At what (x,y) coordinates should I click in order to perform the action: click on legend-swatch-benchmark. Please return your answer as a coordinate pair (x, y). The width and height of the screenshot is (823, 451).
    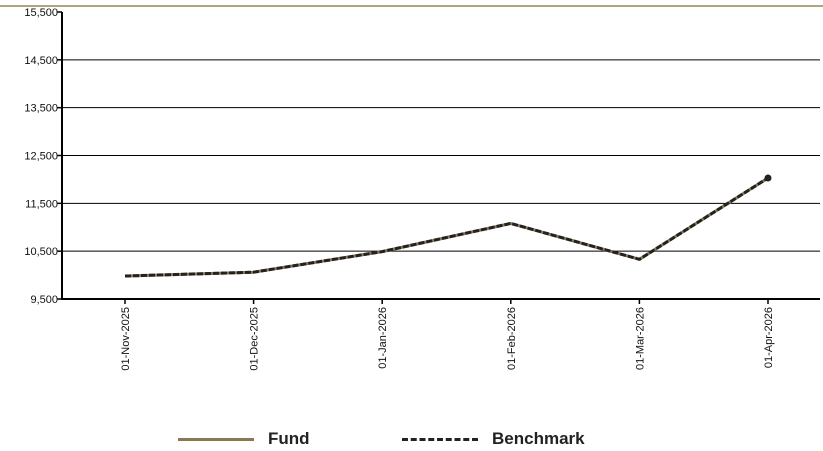
    Looking at the image, I should click on (440, 439).